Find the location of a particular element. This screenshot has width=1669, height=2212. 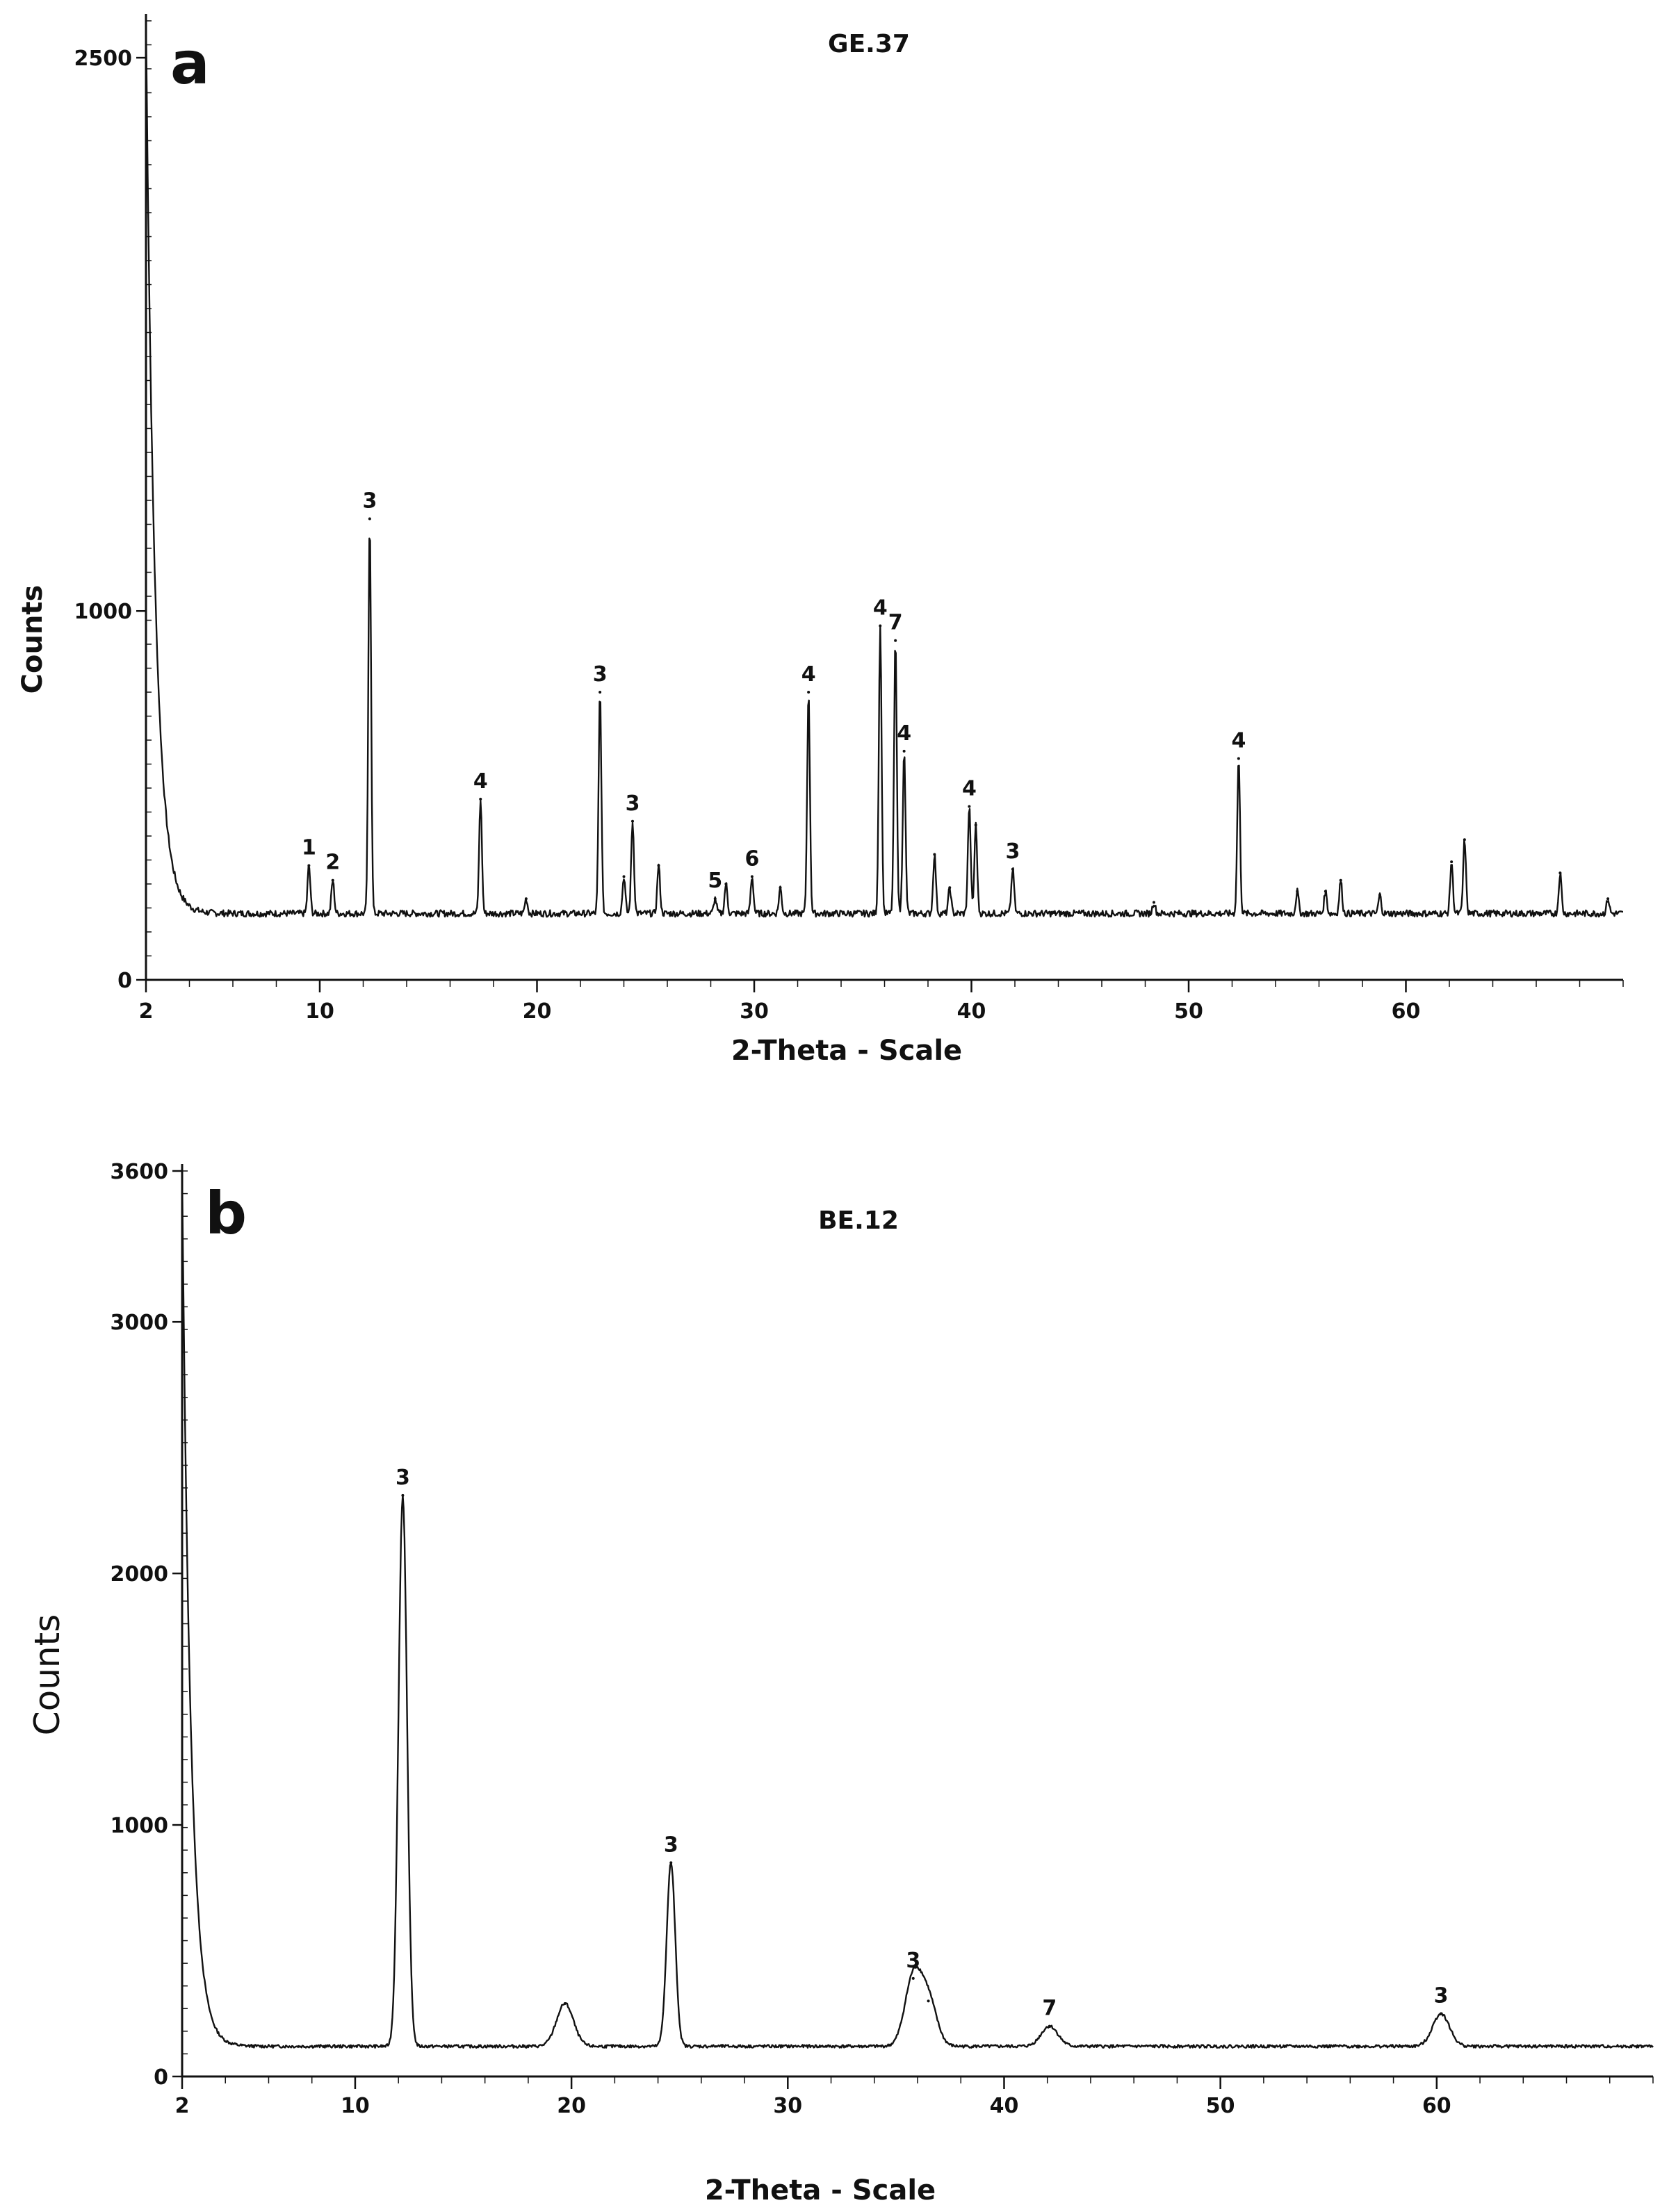

peak-label: 2 is located at coordinates (332, 863).